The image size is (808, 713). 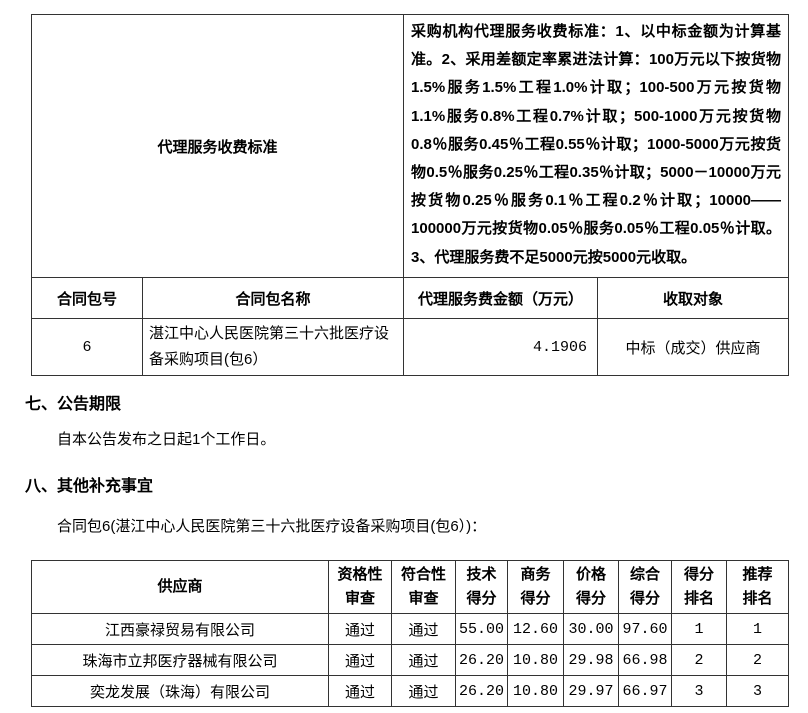 I want to click on section-heading-other-matters: 八、其他补充事宜, so click(x=89, y=486).